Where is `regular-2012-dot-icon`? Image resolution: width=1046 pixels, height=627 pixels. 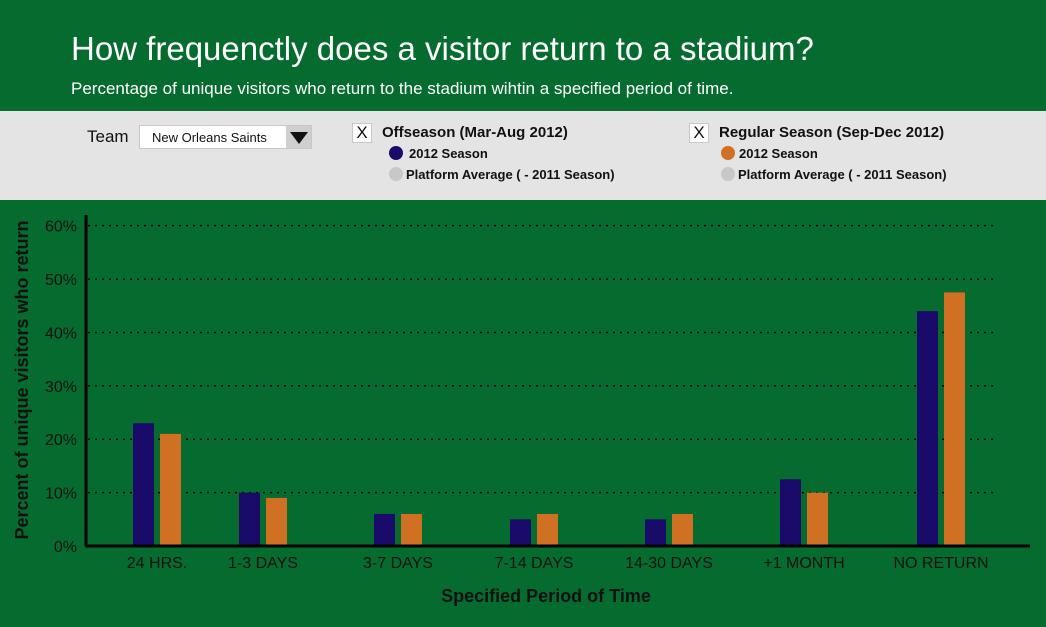 regular-2012-dot-icon is located at coordinates (728, 153).